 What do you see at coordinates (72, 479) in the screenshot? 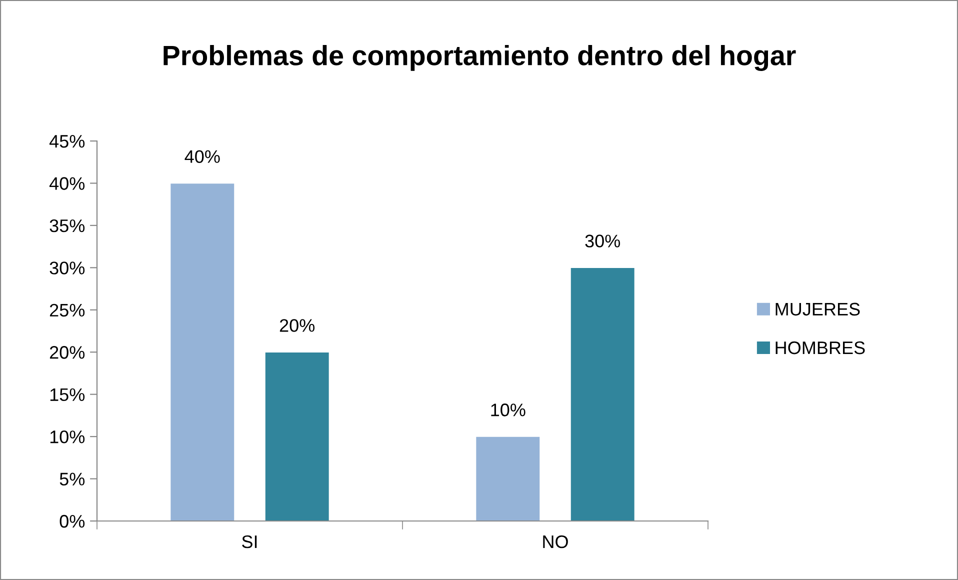
I see `y-tick-label: 5%` at bounding box center [72, 479].